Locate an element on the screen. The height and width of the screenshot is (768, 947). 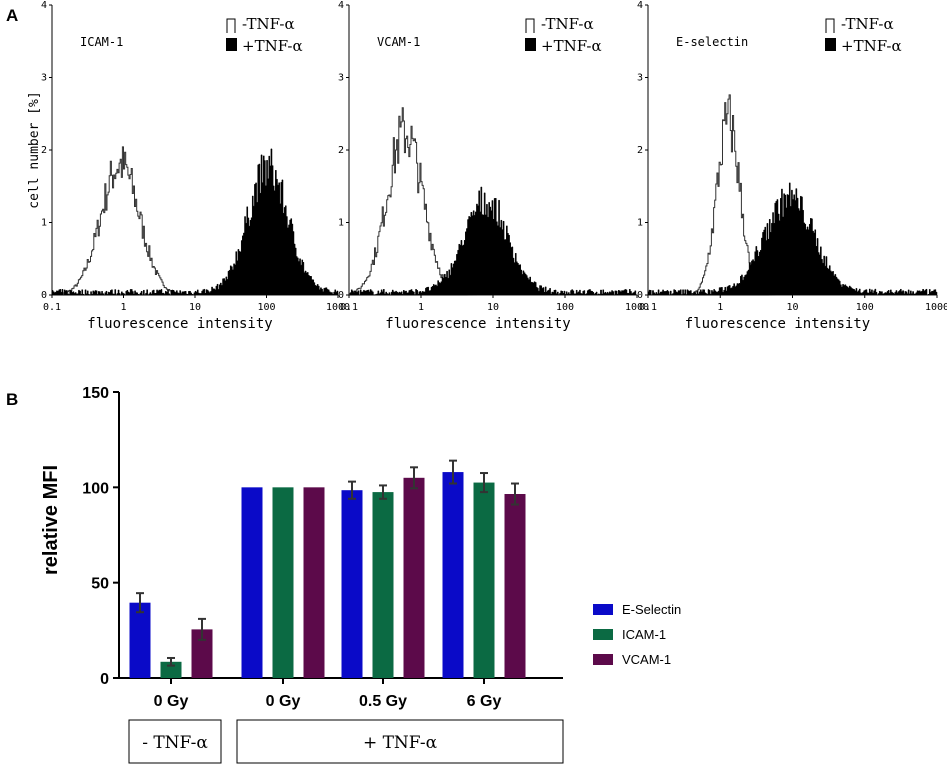
histogram-marker-label: VCAM-1 is located at coordinates (398, 42).